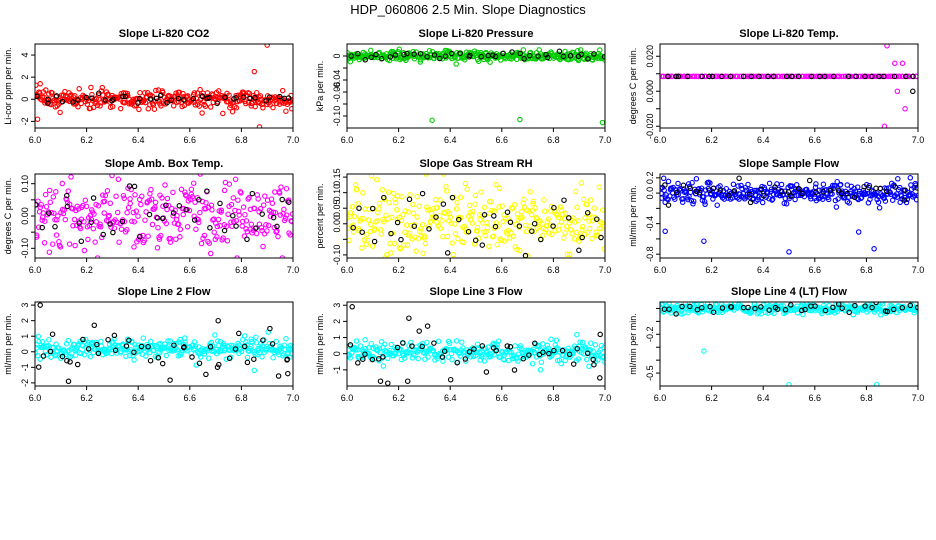 The image size is (936, 540). What do you see at coordinates (241, 398) in the screenshot?
I see `x-tick-label: 6.8` at bounding box center [241, 398].